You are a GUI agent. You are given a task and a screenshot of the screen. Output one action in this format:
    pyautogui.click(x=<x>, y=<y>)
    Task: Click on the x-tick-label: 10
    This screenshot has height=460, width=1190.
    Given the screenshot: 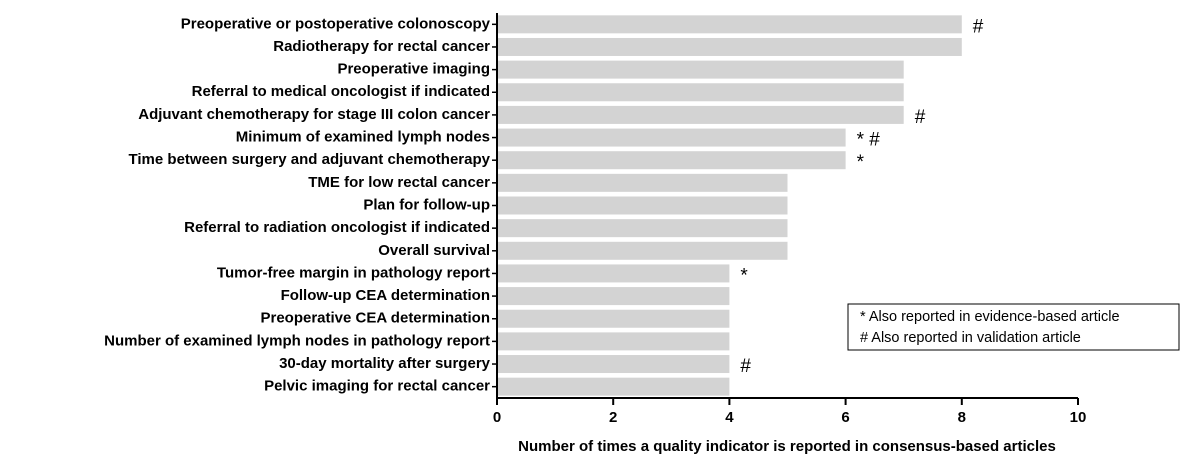 What is the action you would take?
    pyautogui.click(x=1078, y=417)
    